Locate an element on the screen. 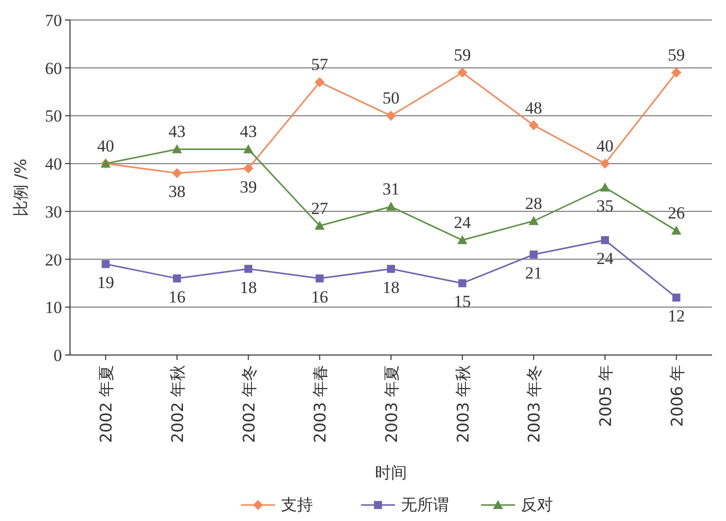 The height and width of the screenshot is (521, 726). data-label: 31 is located at coordinates (391, 189).